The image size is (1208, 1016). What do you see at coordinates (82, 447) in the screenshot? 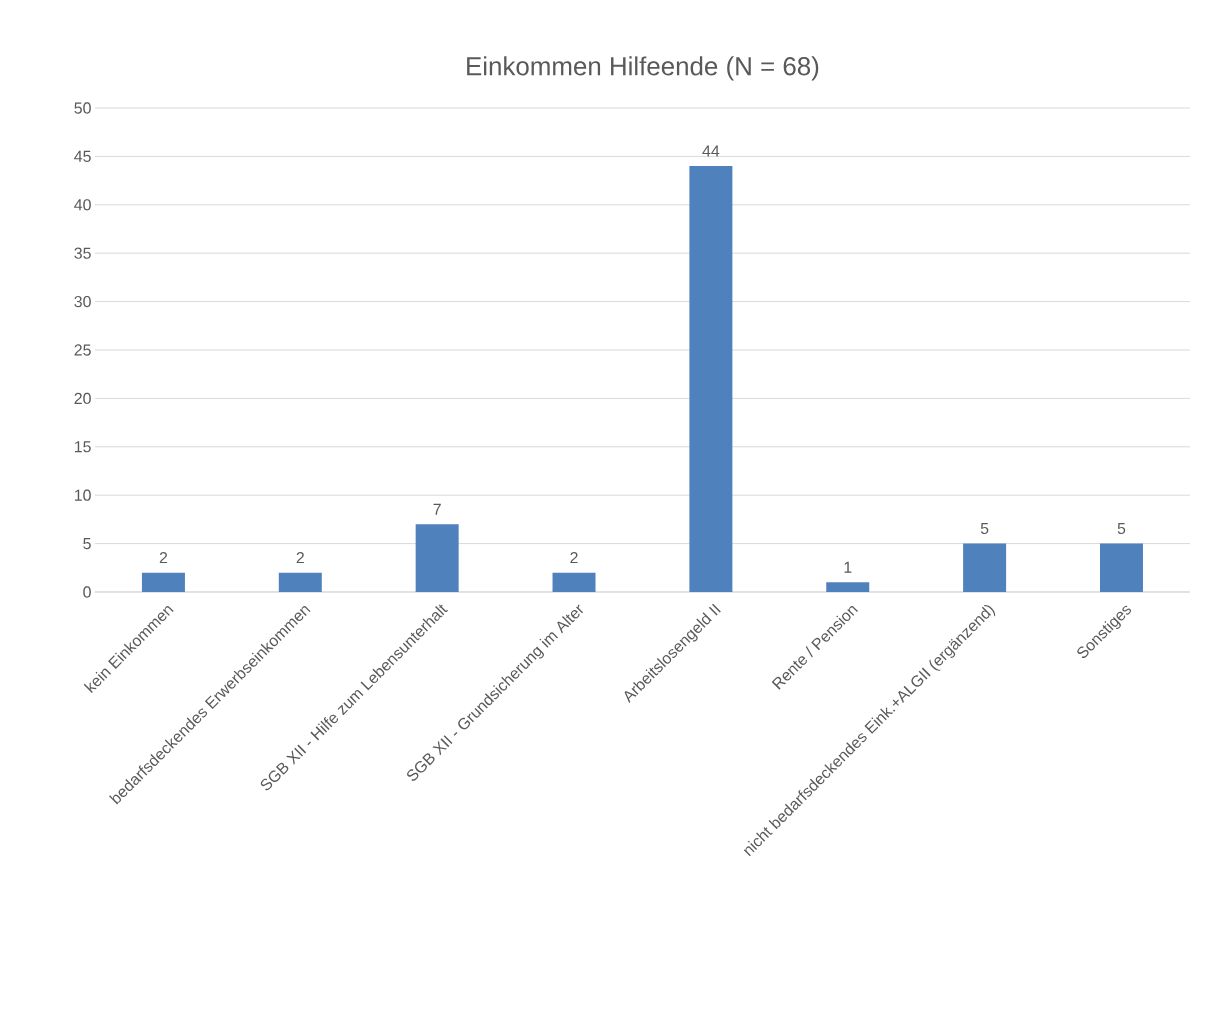
I see `y-tick-label: 15` at bounding box center [82, 447].